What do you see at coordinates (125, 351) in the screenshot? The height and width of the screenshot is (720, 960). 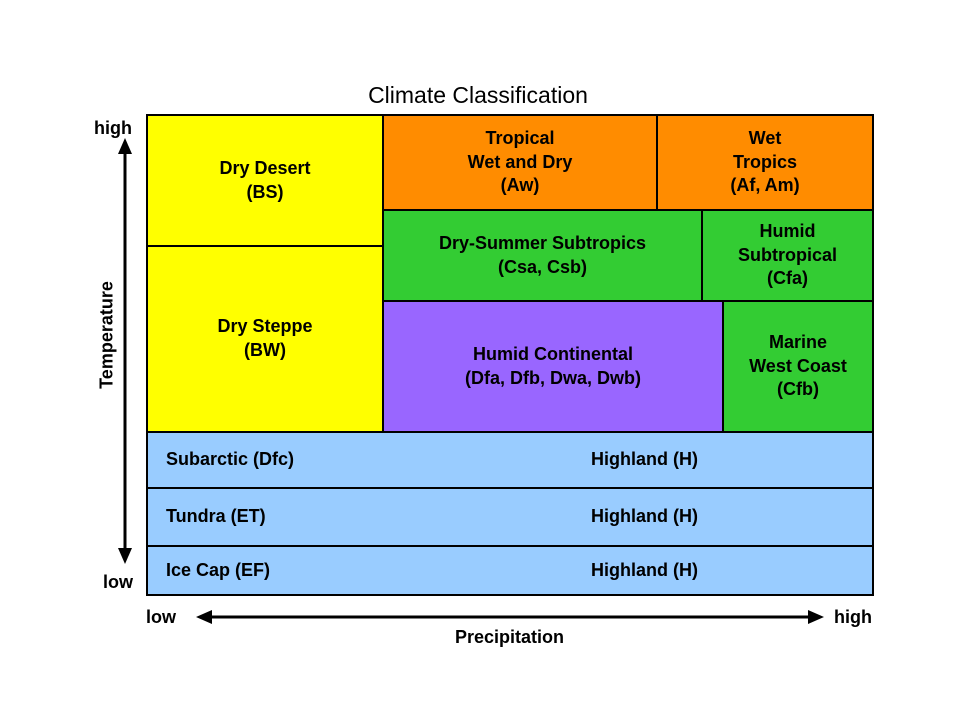 I see `temperature-axis-arrow` at bounding box center [125, 351].